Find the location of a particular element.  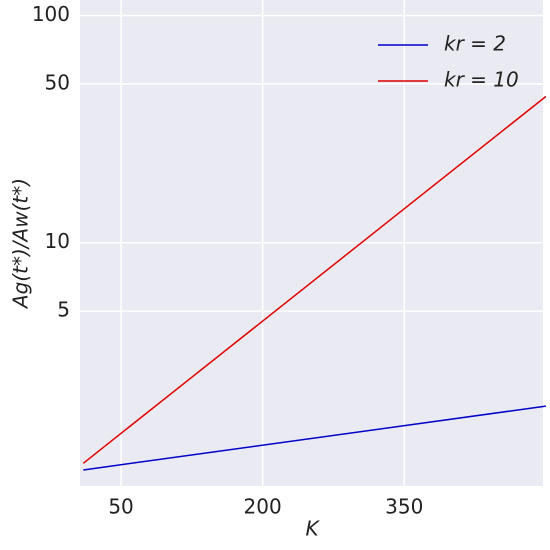

legend-label: kr = 10 is located at coordinates (481, 80).